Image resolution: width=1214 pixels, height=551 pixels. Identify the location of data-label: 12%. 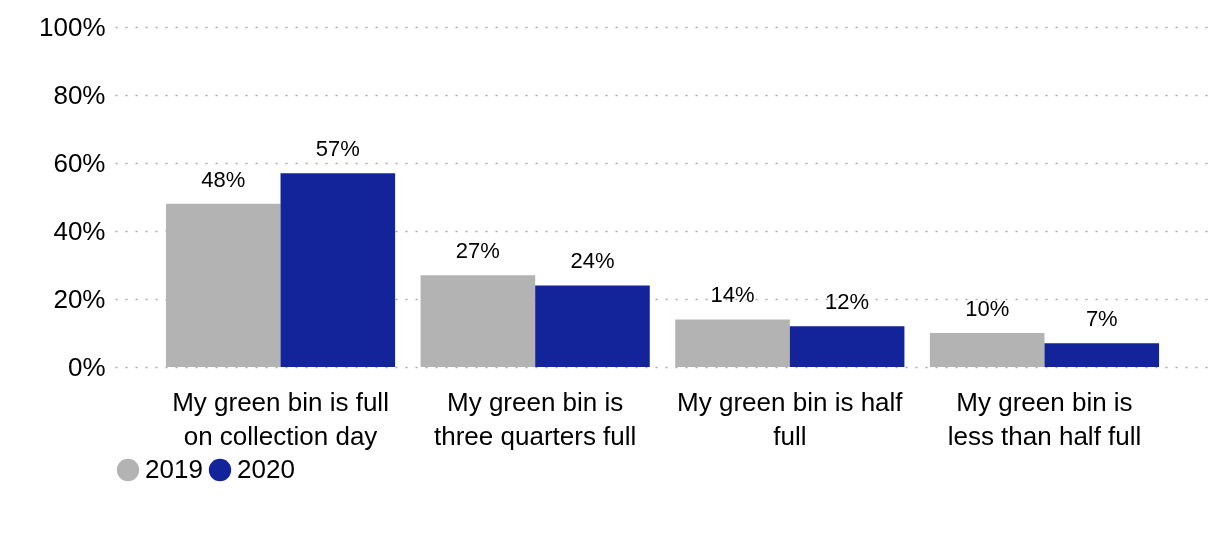
(847, 302).